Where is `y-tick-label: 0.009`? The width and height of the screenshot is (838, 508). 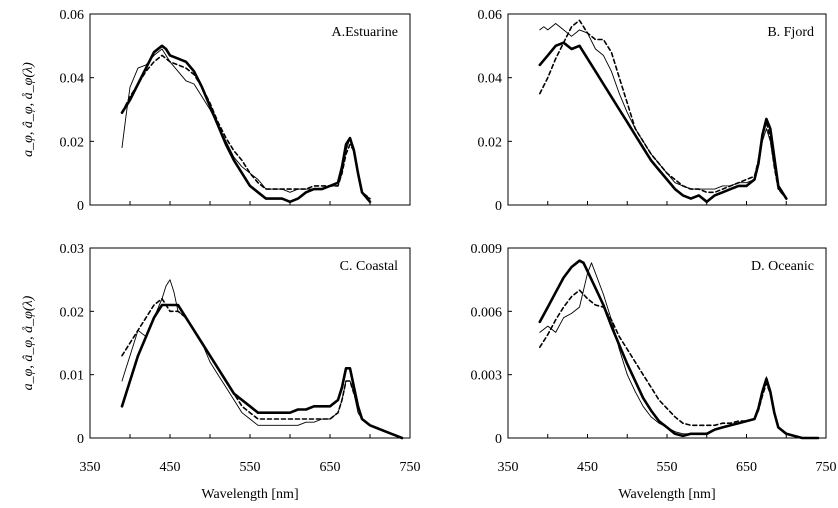 y-tick-label: 0.009 is located at coordinates (487, 249).